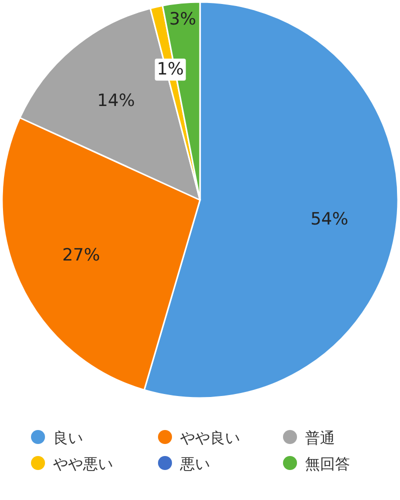  Describe the element at coordinates (170, 70) in the screenshot. I see `data-label: 1%` at that location.